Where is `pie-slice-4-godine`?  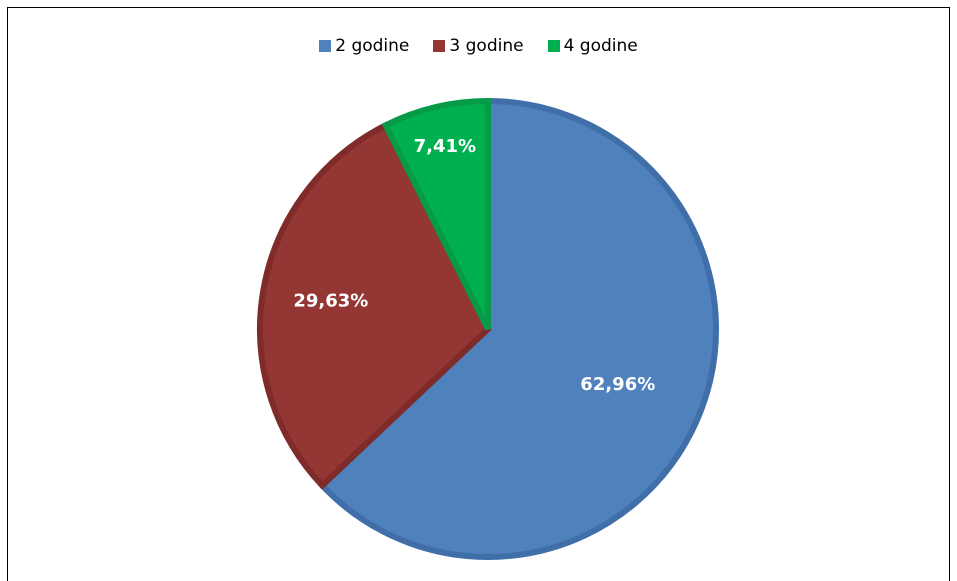
pie-slice-4-godine is located at coordinates (436, 214).